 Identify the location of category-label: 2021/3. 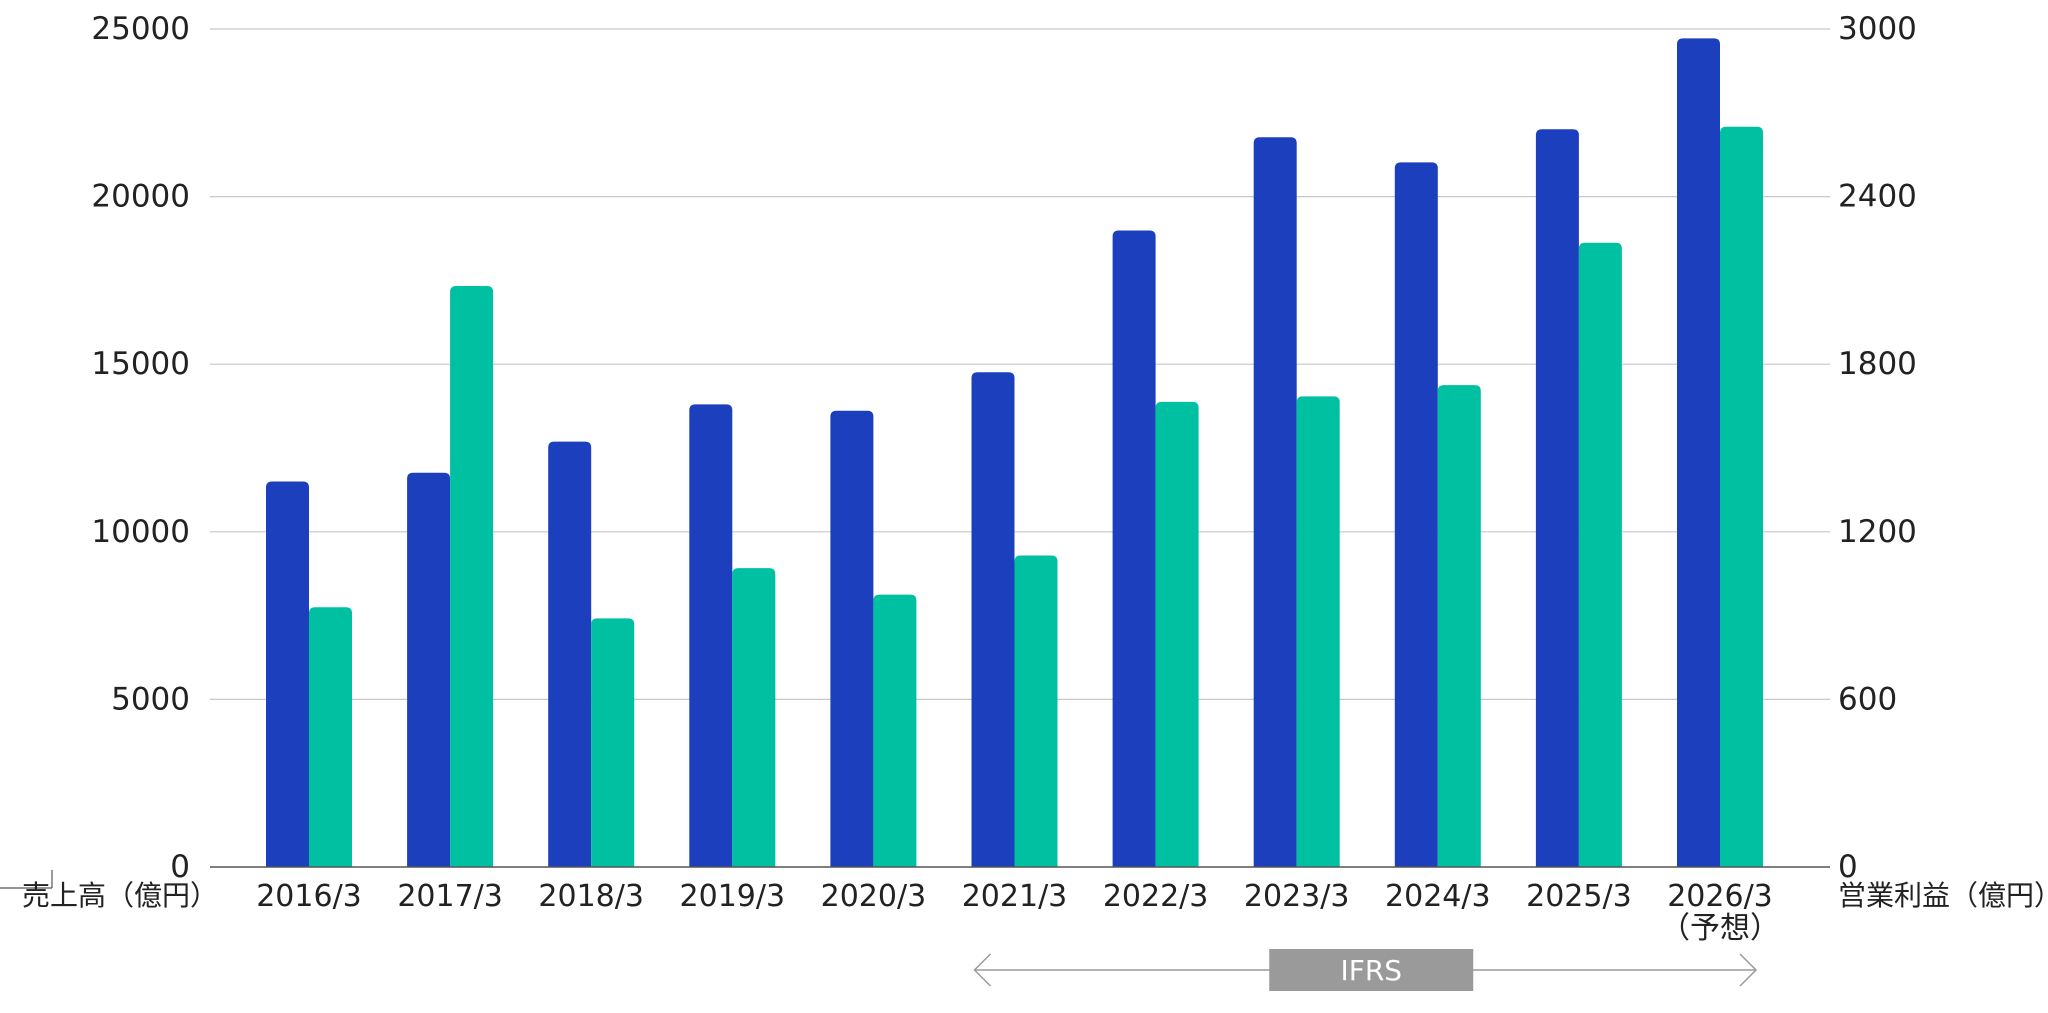
(1015, 896).